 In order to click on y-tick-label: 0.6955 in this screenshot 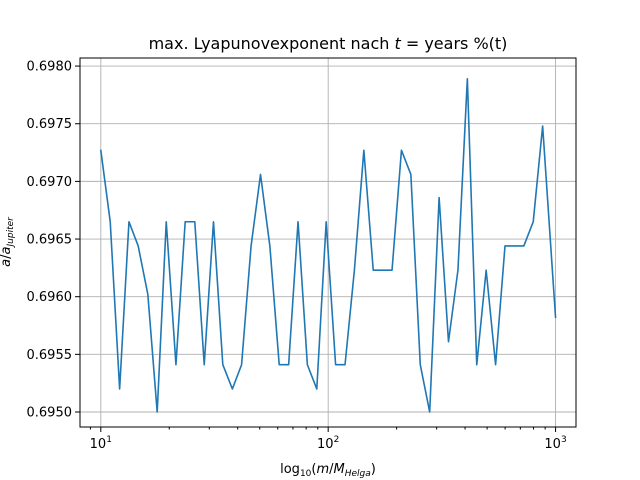, I will do `click(50, 355)`.